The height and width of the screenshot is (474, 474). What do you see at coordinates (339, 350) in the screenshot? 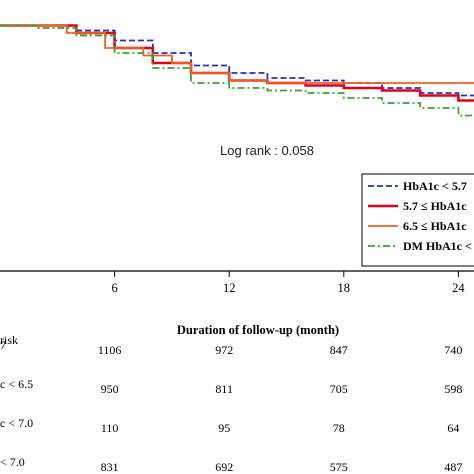
I see `risk-value-1-3: 847` at bounding box center [339, 350].